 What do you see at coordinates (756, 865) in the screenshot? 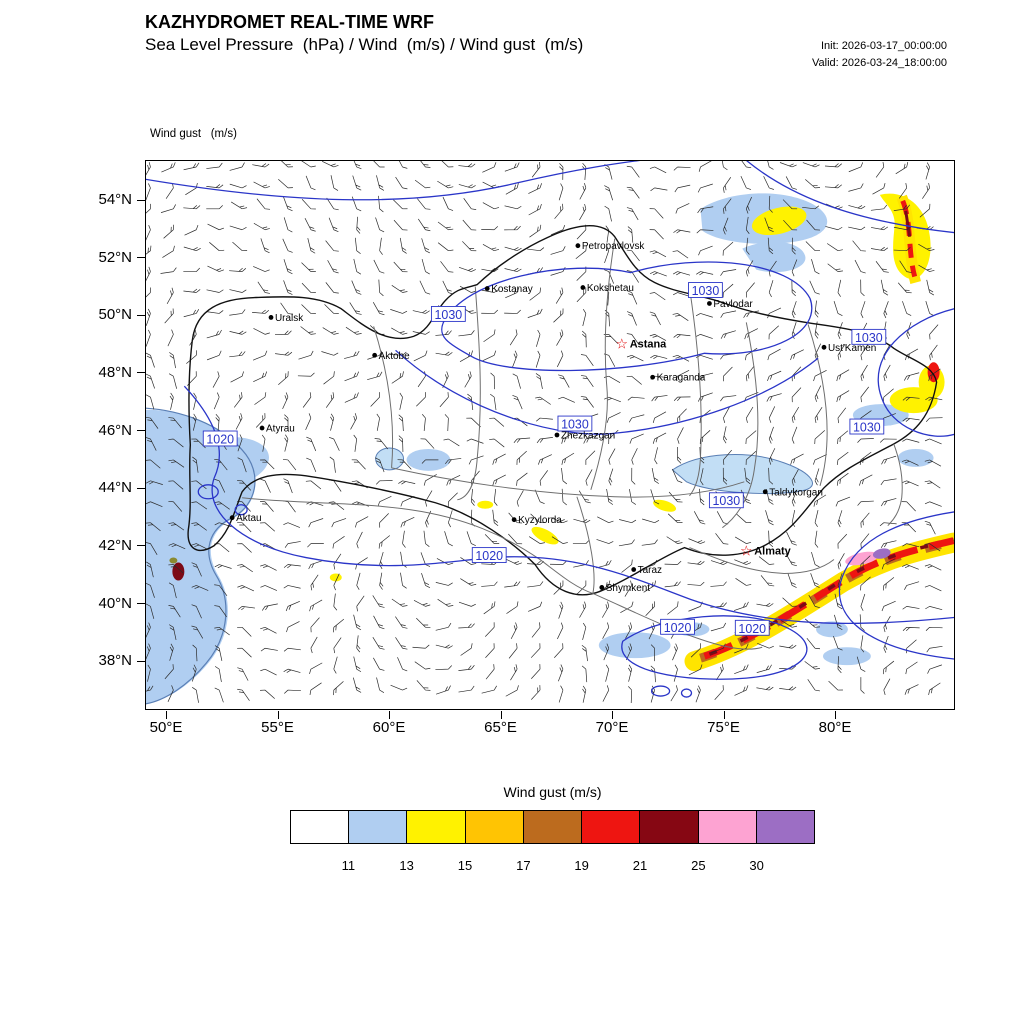
I see `colorbar-tick-label: 30` at bounding box center [756, 865].